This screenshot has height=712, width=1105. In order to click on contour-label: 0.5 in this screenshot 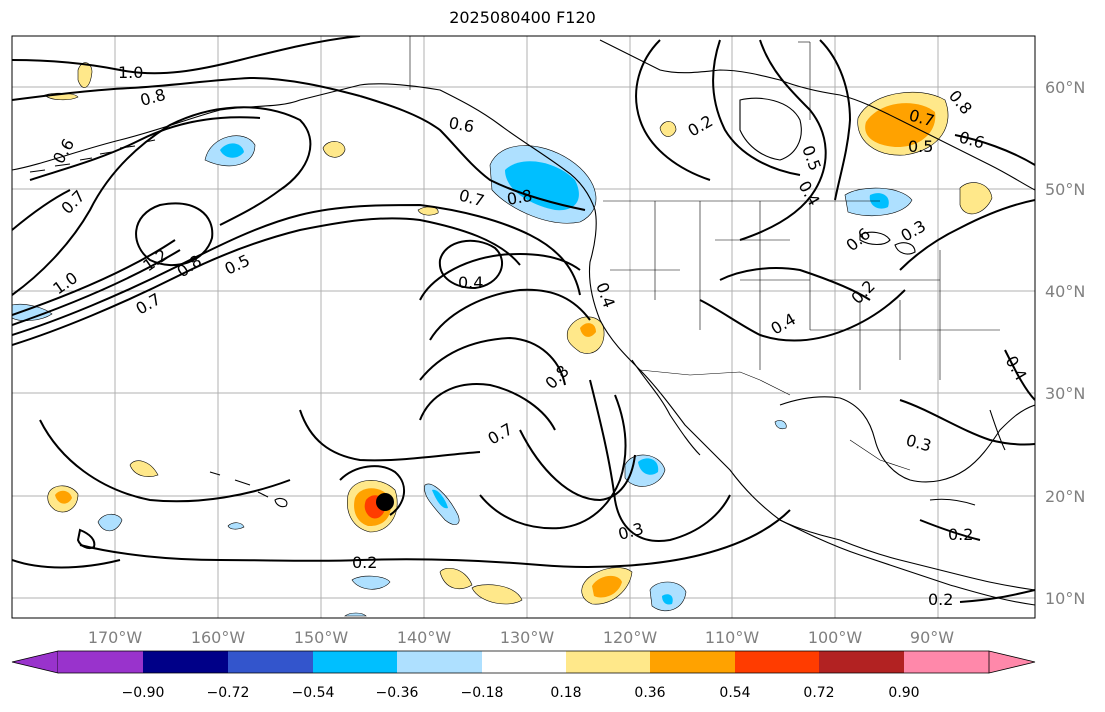, I will do `click(920, 146)`.